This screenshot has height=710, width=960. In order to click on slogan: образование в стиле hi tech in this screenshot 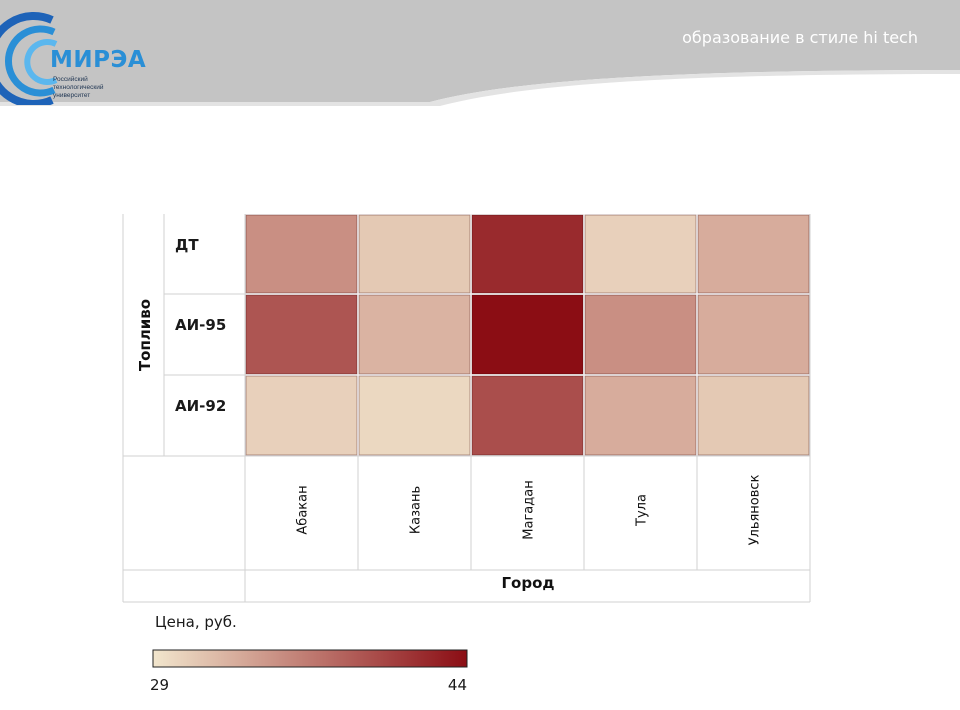, I will do `click(800, 37)`.